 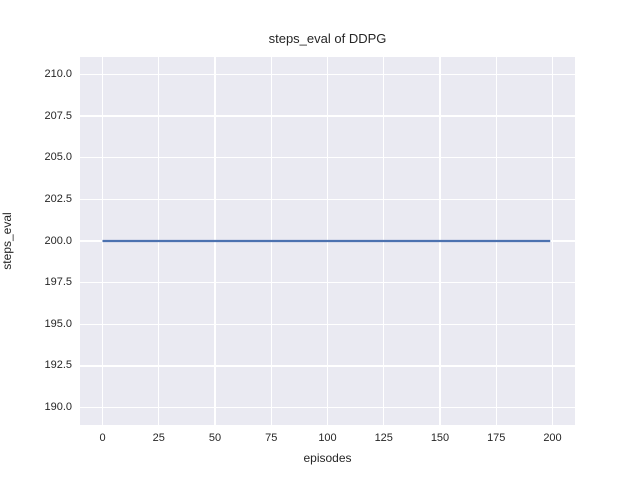 I want to click on y-tick-label: 200.0, so click(x=58, y=240).